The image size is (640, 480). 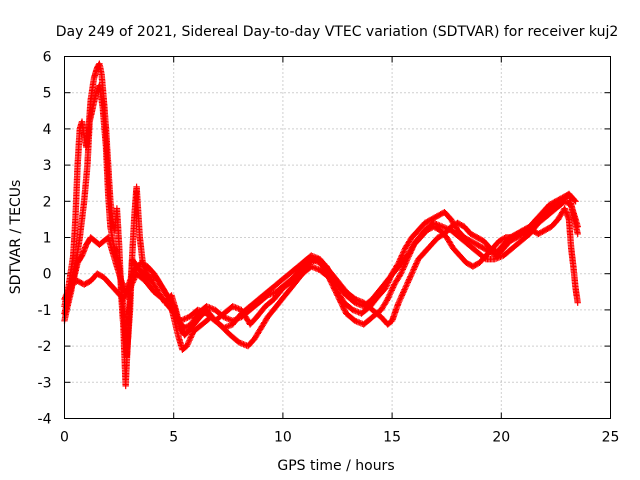 I want to click on y-axis-label: SDTVAR / TECUs, so click(x=16, y=237).